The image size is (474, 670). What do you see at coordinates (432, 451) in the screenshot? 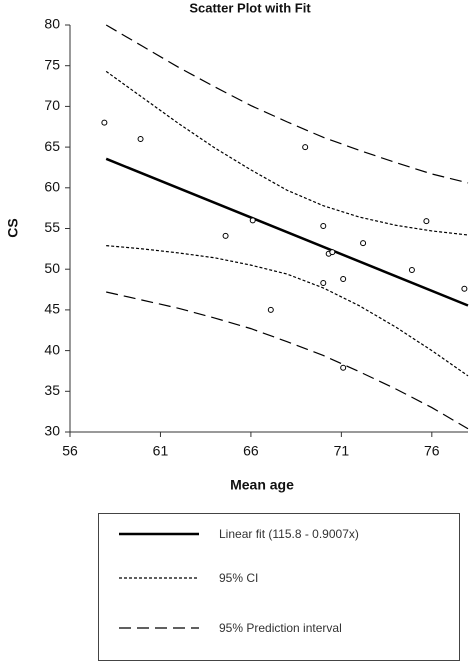
I see `x-tick-label: 76` at bounding box center [432, 451].